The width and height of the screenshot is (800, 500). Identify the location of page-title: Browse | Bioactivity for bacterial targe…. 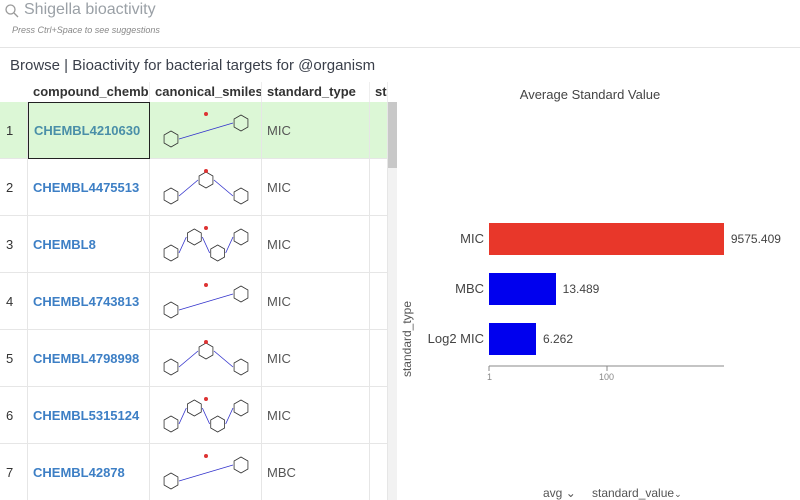
(193, 65).